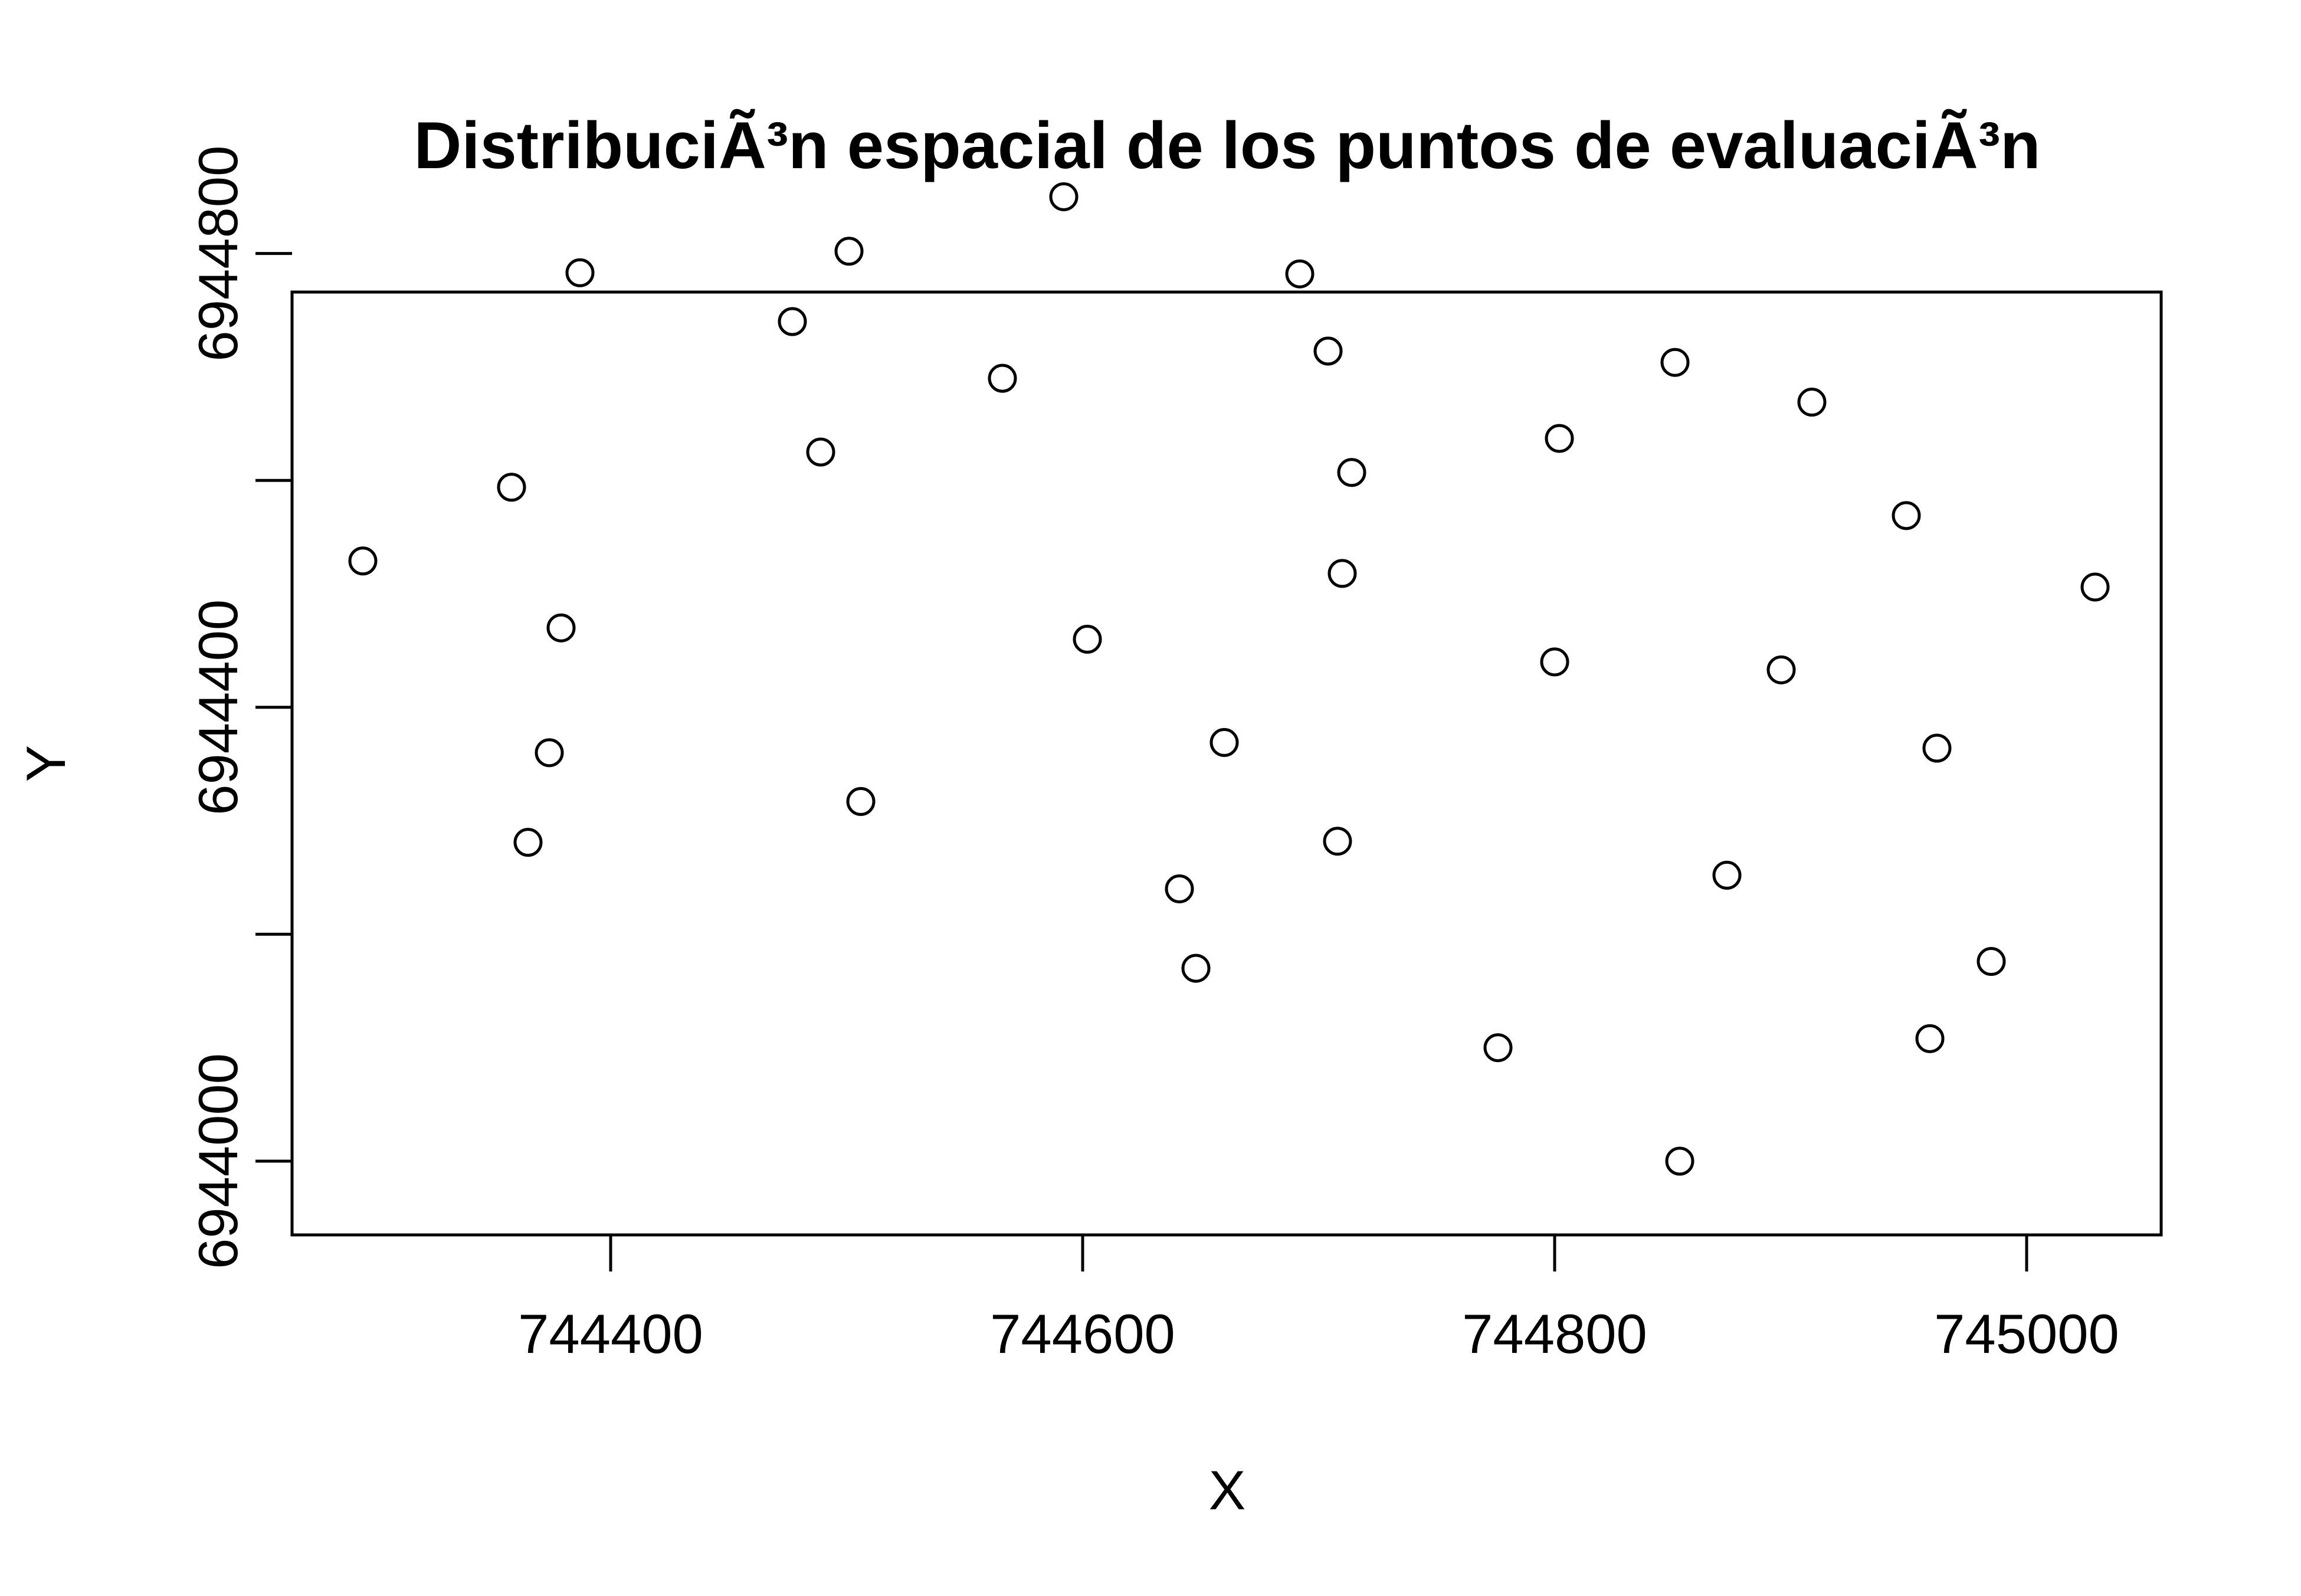  I want to click on x-axis: 744400 744600 744800 745000, so click(1318, 1300).